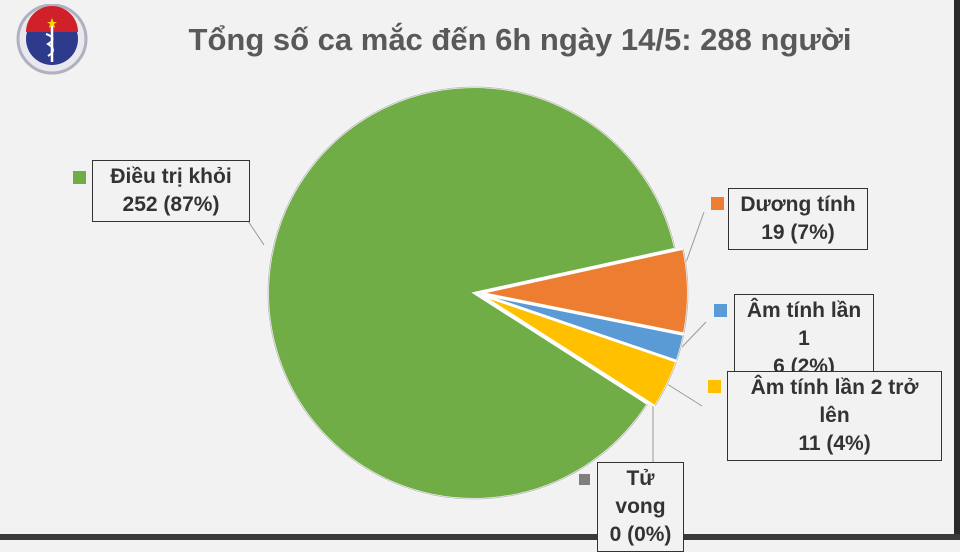 The width and height of the screenshot is (960, 552). What do you see at coordinates (798, 204) in the screenshot?
I see `slice-name: Dương tính` at bounding box center [798, 204].